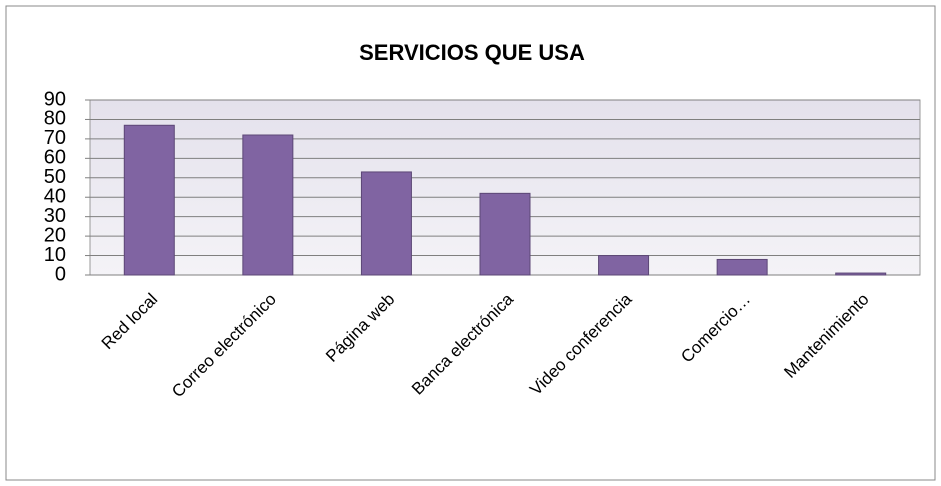 The width and height of the screenshot is (941, 486). Describe the element at coordinates (55, 197) in the screenshot. I see `y-tick-label: 40` at that location.